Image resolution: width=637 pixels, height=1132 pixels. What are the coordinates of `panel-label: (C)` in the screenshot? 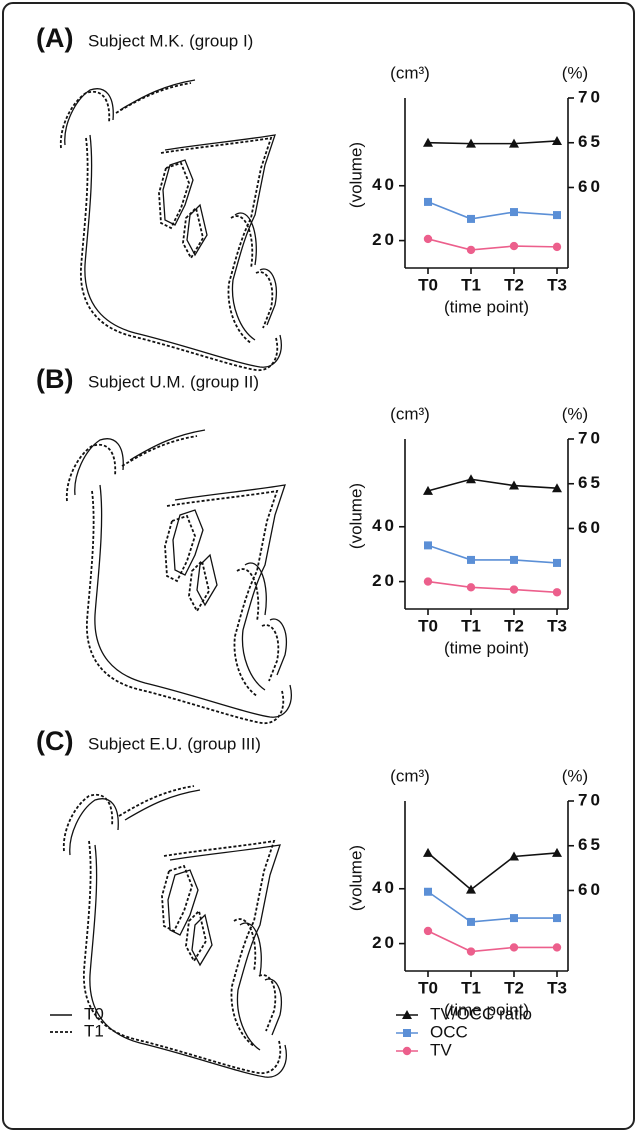 It's located at (54, 741).